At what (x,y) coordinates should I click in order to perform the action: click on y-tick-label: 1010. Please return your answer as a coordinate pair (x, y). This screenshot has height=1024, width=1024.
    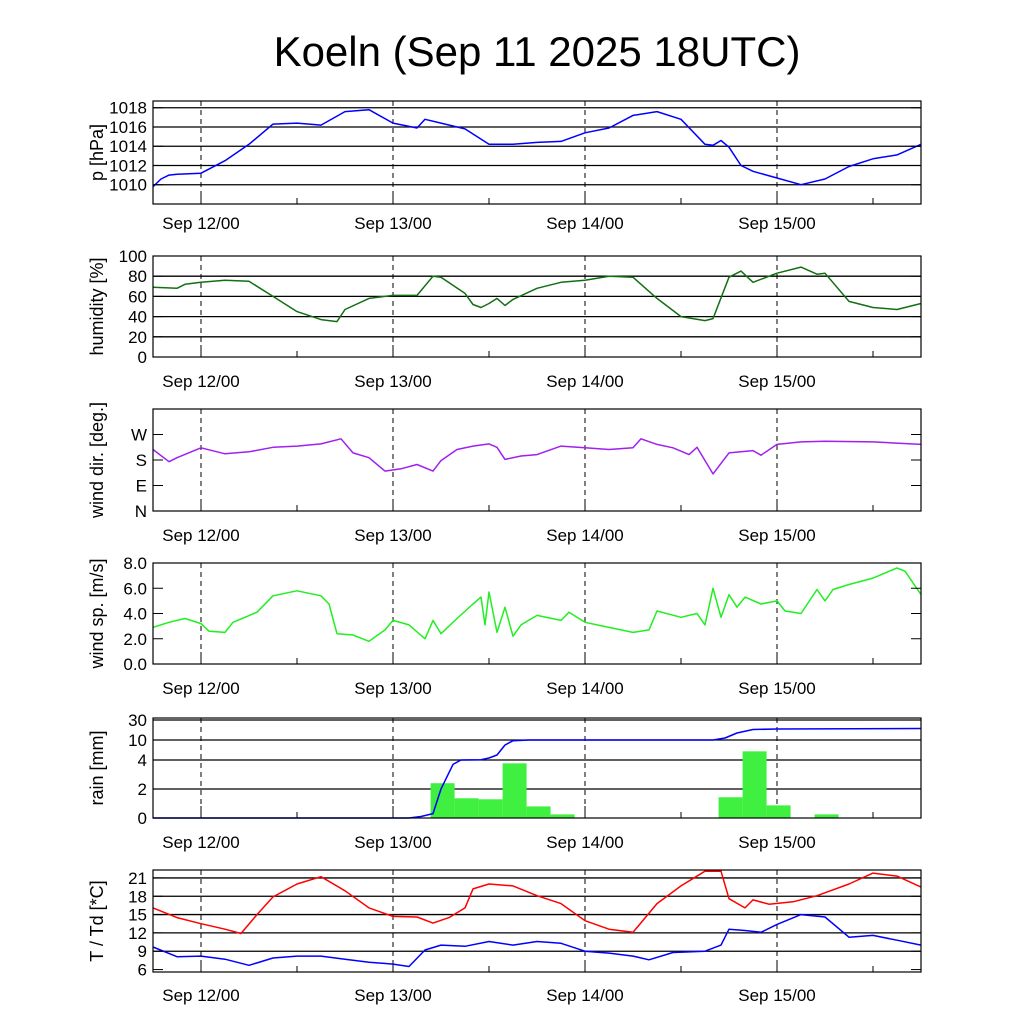
    Looking at the image, I should click on (128, 185).